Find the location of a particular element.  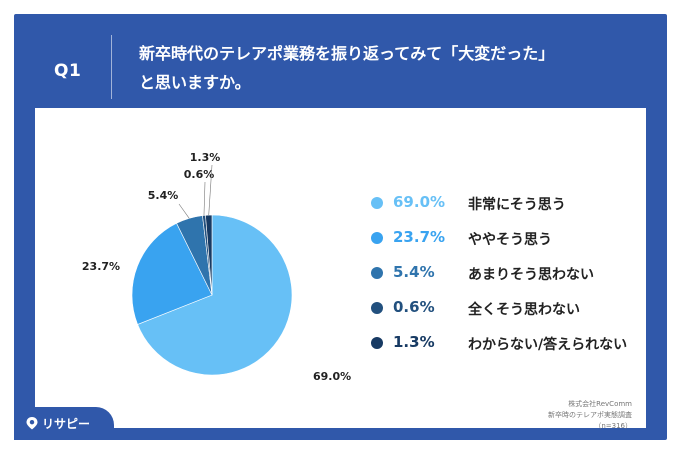

leader-line-not-really is located at coordinates (184, 211).